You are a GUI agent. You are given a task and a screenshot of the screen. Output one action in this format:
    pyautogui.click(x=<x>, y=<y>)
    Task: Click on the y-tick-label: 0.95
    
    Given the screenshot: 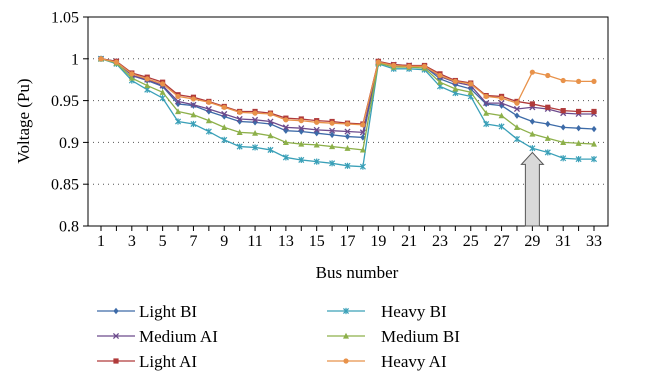 What is the action you would take?
    pyautogui.click(x=65, y=101)
    